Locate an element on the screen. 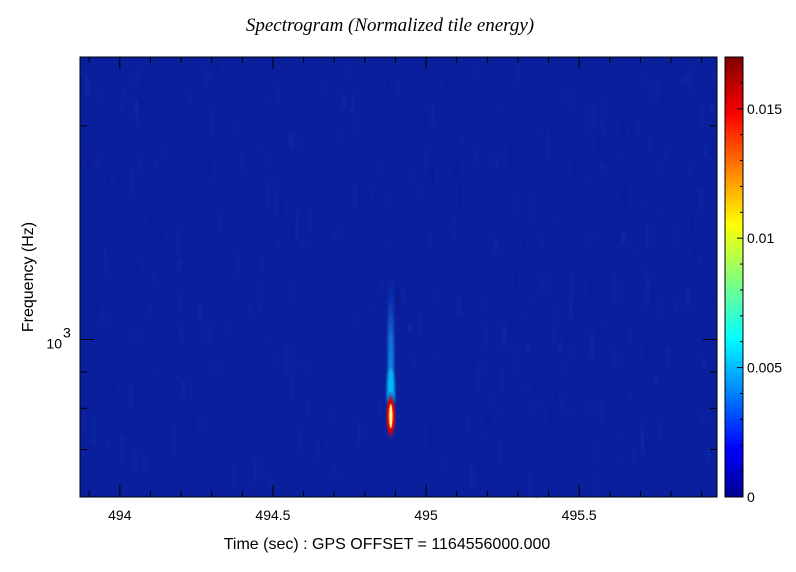  x-axis-label: Time (sec) : GPS OFFSET = 1164556000.000 is located at coordinates (387, 544).